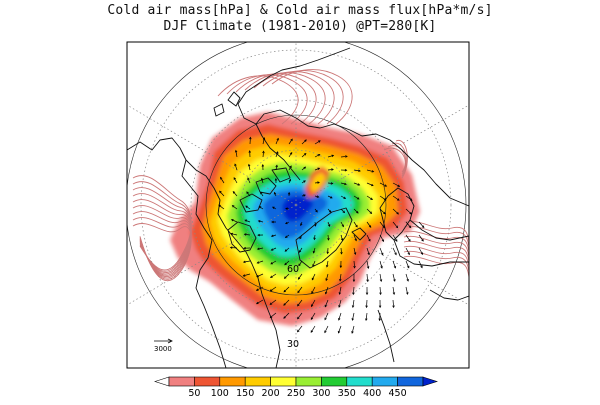 The height and width of the screenshot is (405, 600). What do you see at coordinates (372, 393) in the screenshot?
I see `colorbar-tick-label: 400` at bounding box center [372, 393].